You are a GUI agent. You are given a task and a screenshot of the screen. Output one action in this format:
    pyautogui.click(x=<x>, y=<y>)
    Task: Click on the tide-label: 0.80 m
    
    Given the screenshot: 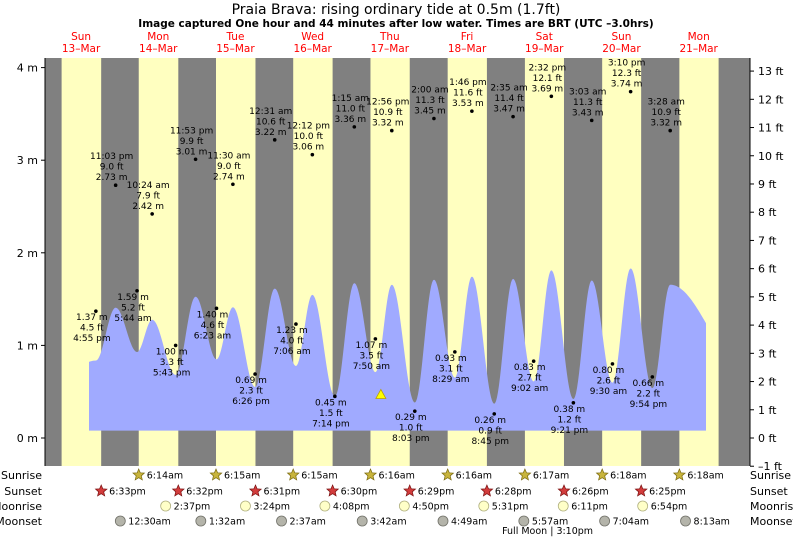 What is the action you would take?
    pyautogui.click(x=609, y=371)
    